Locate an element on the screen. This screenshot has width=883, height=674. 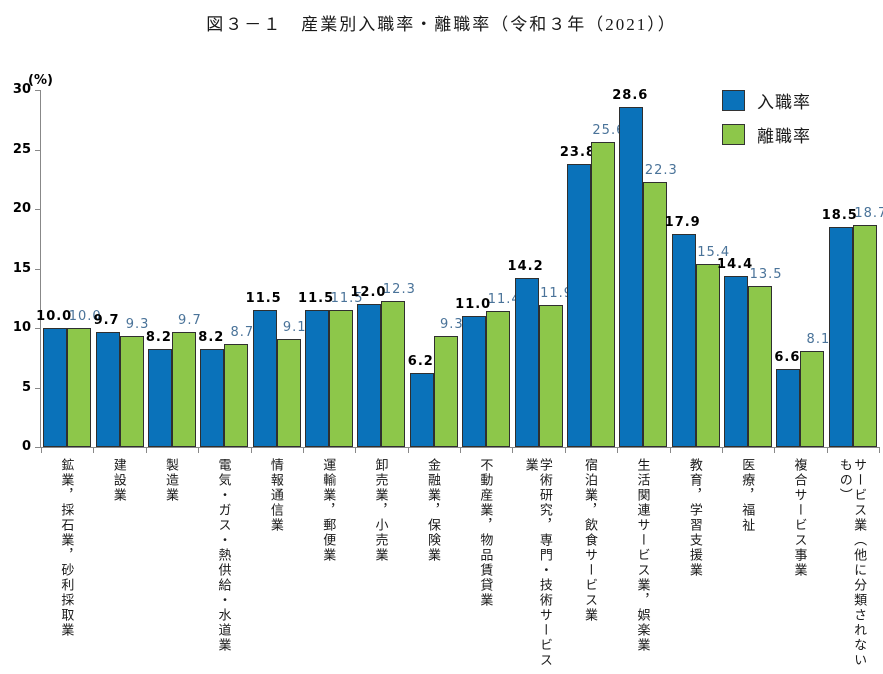
hire-rate-value-label: 18.5 is located at coordinates (839, 215).